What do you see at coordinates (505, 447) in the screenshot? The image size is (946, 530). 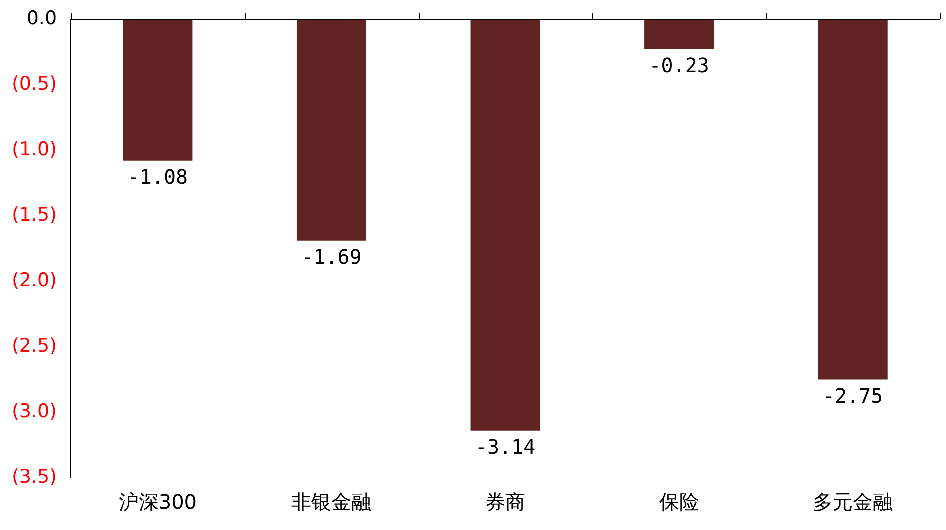 I see `data-label: -3.14` at bounding box center [505, 447].